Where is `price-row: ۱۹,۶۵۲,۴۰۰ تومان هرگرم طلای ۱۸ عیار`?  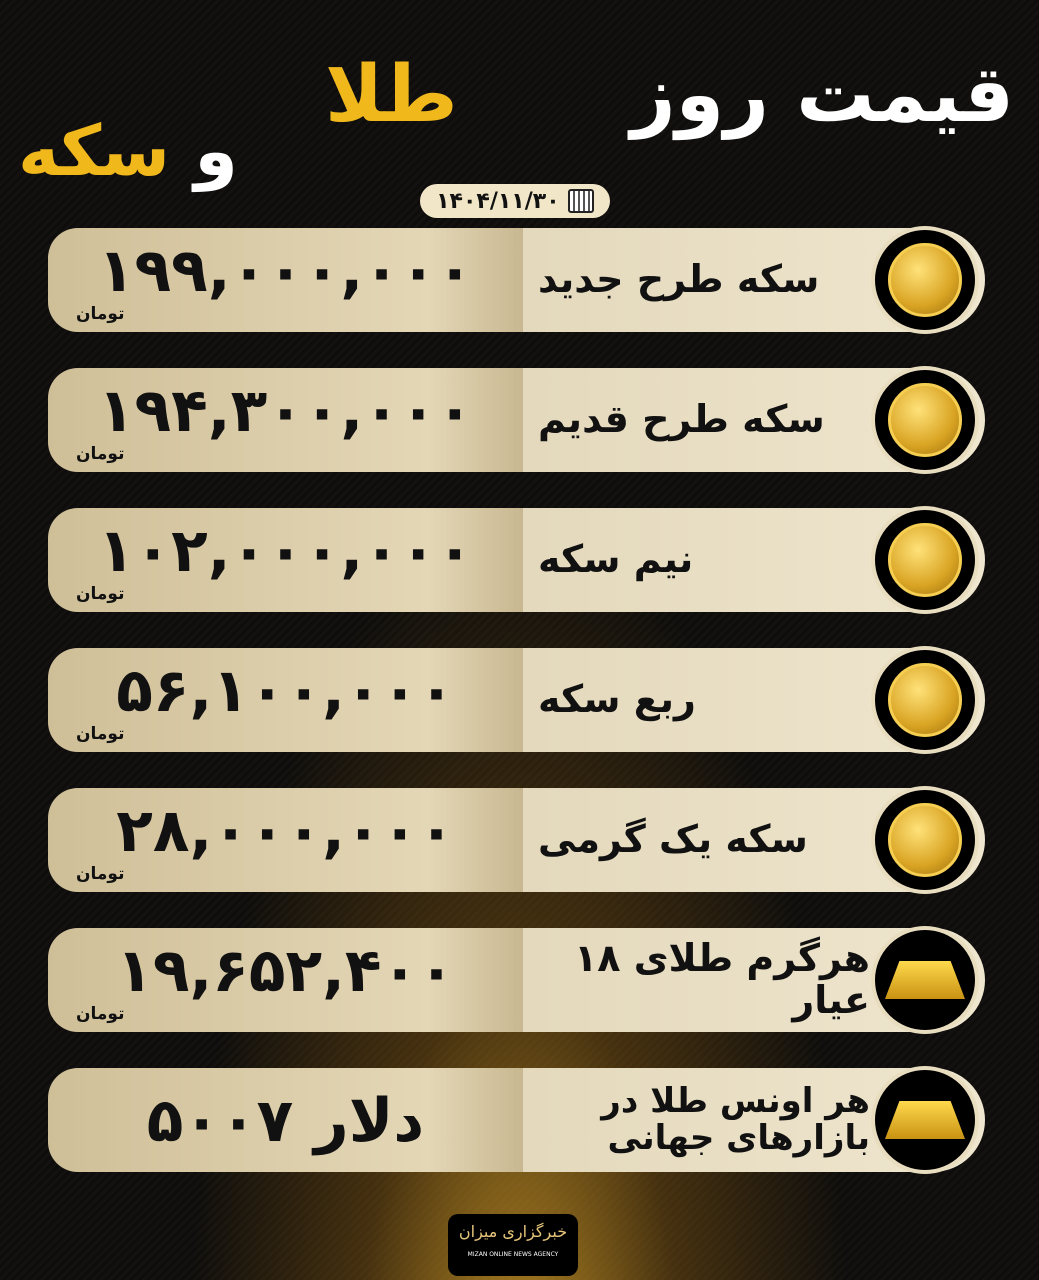 price-row: ۱۹,۶۵۲,۴۰۰ تومان هرگرم طلای ۱۸ عیار is located at coordinates (516, 980).